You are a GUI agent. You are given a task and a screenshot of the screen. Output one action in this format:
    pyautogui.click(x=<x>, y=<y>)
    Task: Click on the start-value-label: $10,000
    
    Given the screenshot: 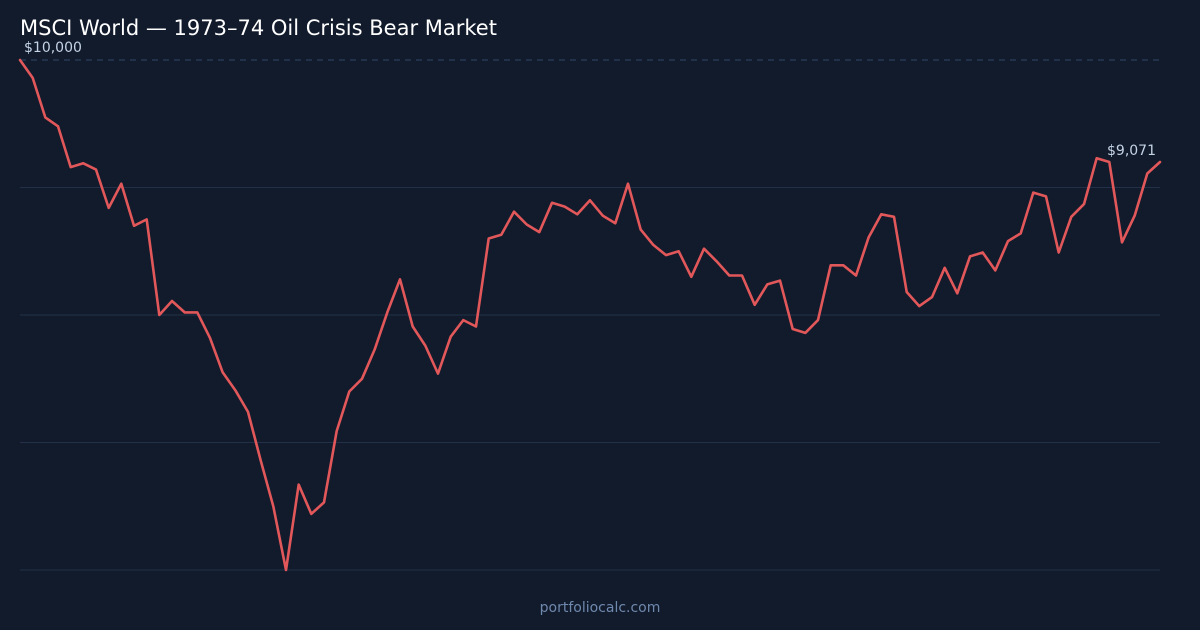 What is the action you would take?
    pyautogui.click(x=53, y=48)
    